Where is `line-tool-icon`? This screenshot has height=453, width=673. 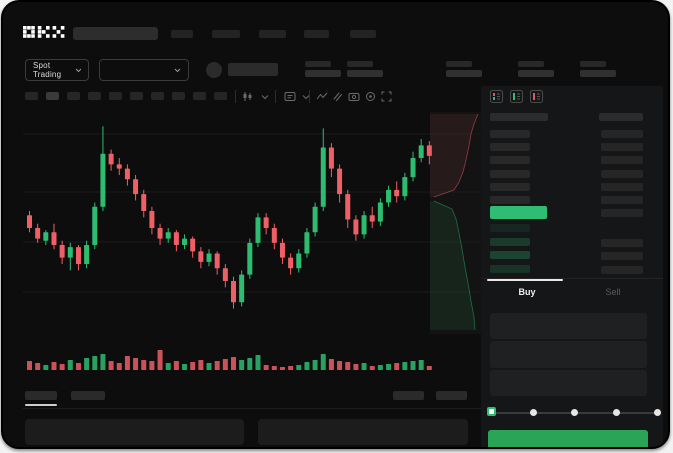 line-tool-icon is located at coordinates (321, 96).